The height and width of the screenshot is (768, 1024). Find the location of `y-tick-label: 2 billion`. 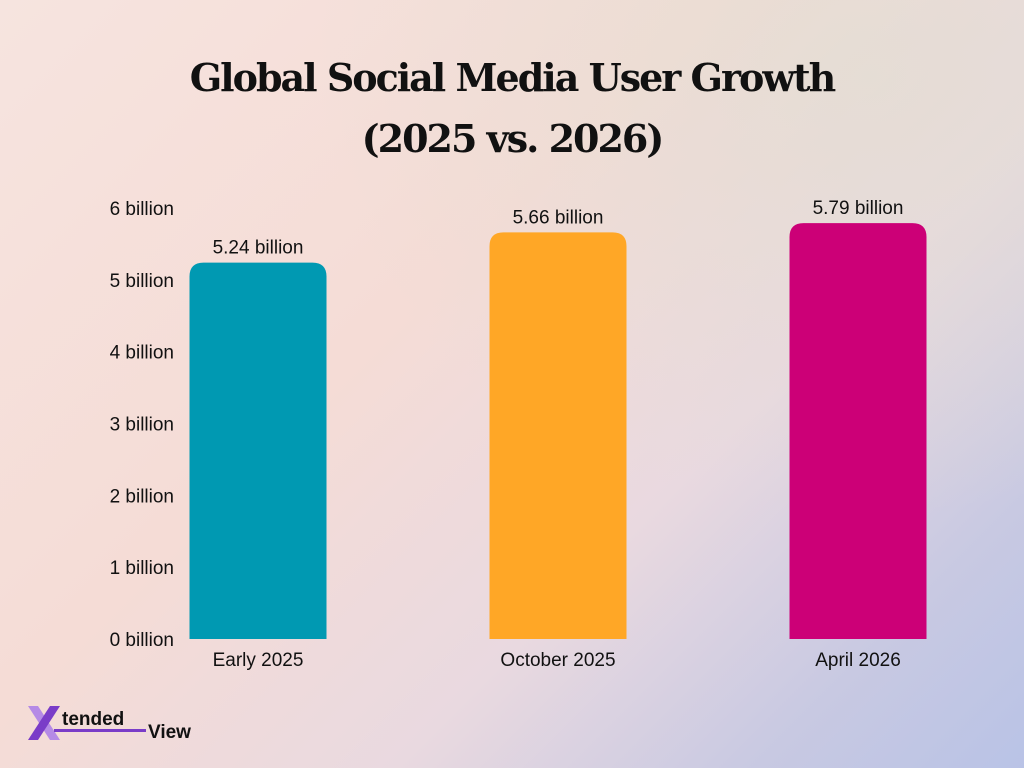

y-tick-label: 2 billion is located at coordinates (142, 496).